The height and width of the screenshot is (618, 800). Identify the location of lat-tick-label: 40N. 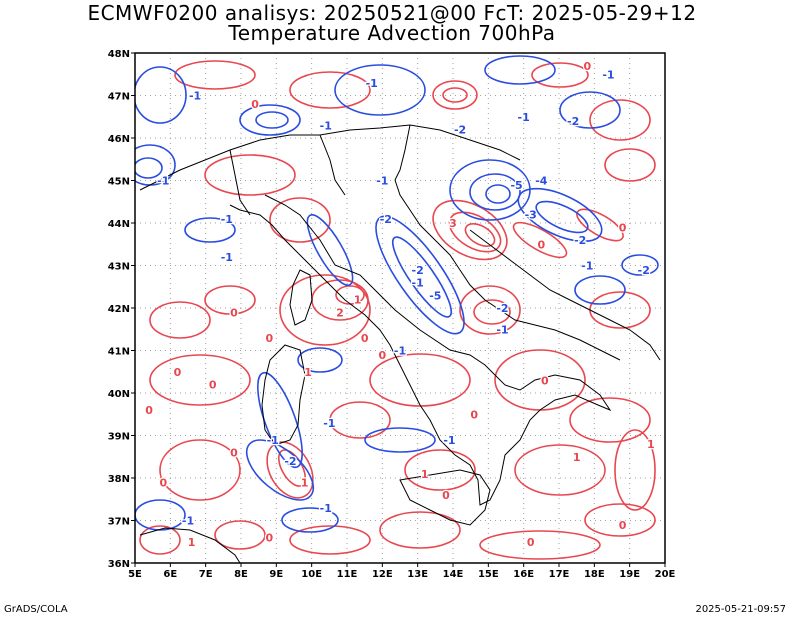
(119, 394).